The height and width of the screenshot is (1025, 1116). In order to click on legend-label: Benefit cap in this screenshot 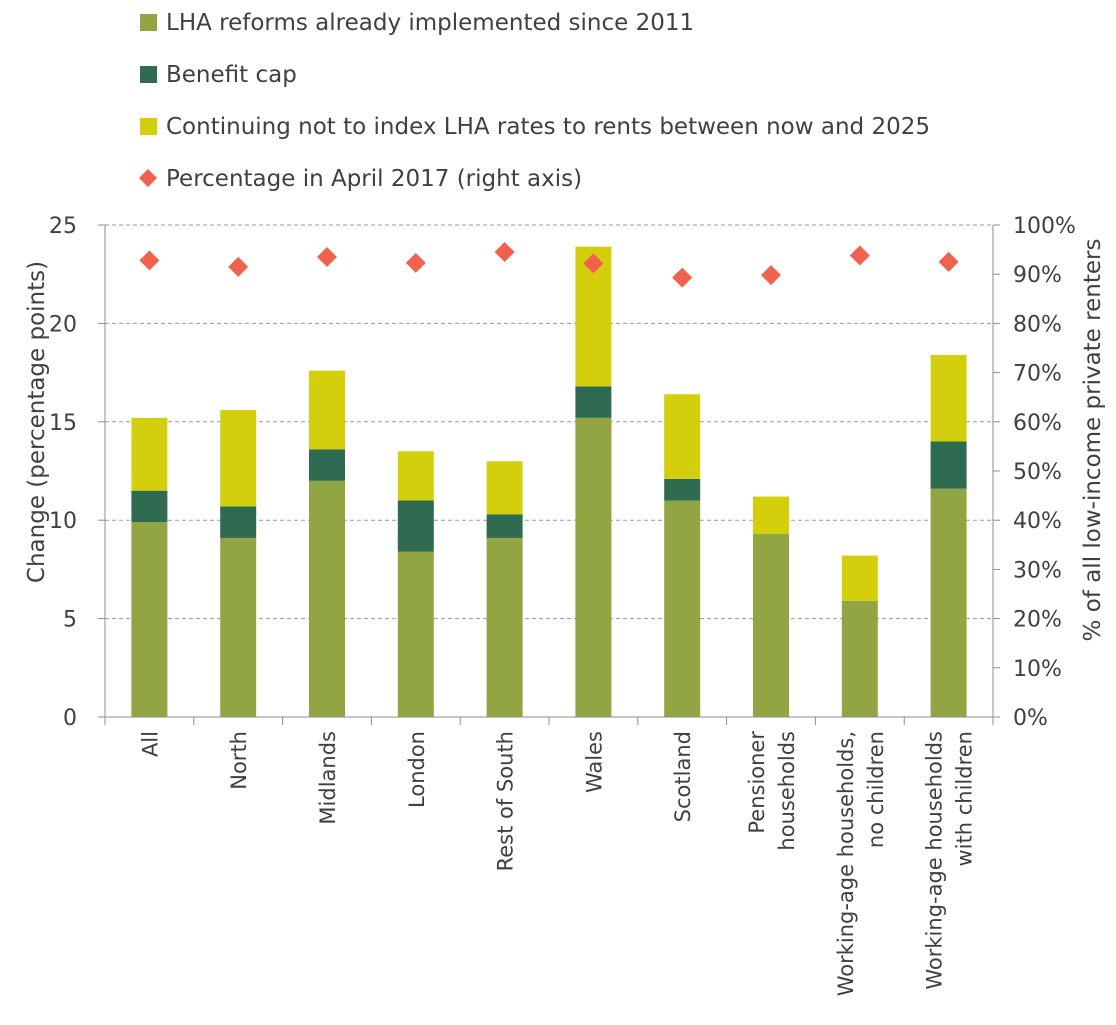, I will do `click(231, 75)`.